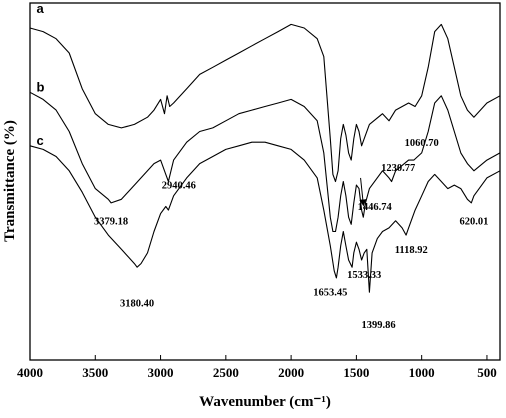 The width and height of the screenshot is (506, 418). Describe the element at coordinates (10, 181) in the screenshot. I see `y-axis-title: Transmittance (%)` at that location.